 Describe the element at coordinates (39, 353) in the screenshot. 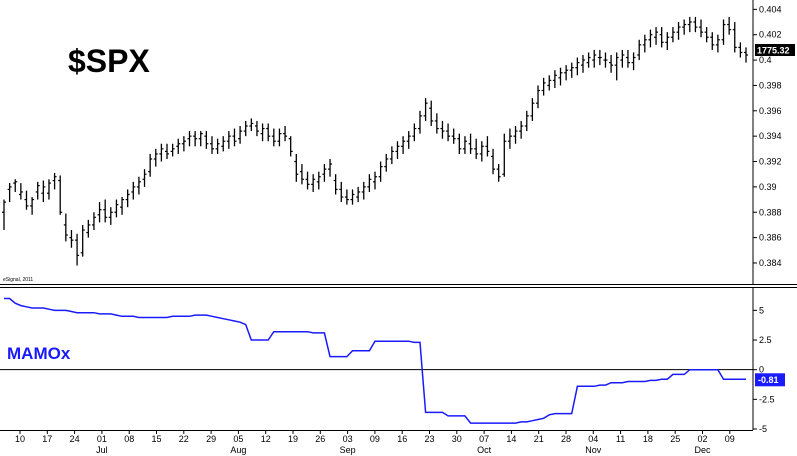

I see `indicator-label: MAMOx` at that location.